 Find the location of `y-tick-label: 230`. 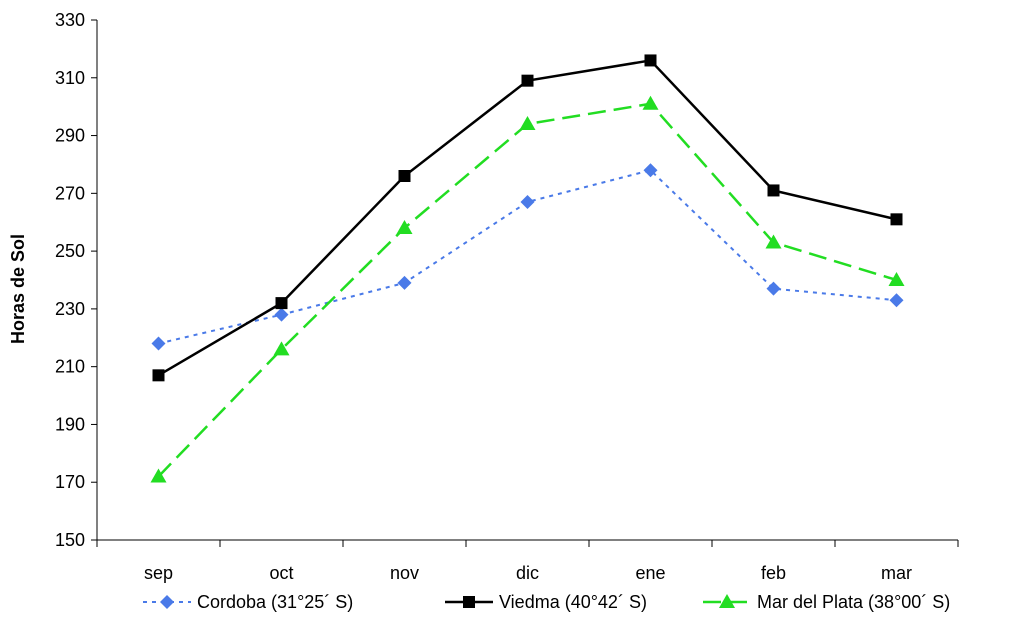

y-tick-label: 230 is located at coordinates (70, 309).